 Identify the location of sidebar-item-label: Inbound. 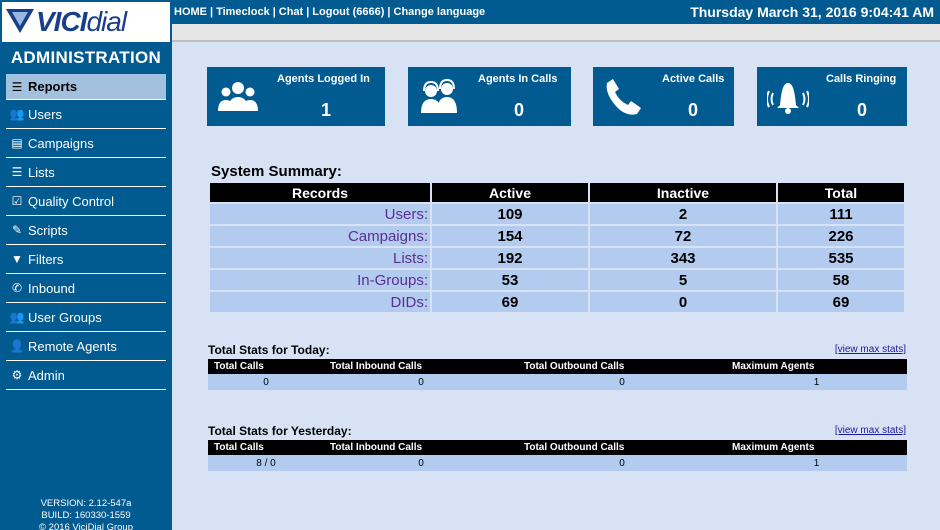
(51, 288).